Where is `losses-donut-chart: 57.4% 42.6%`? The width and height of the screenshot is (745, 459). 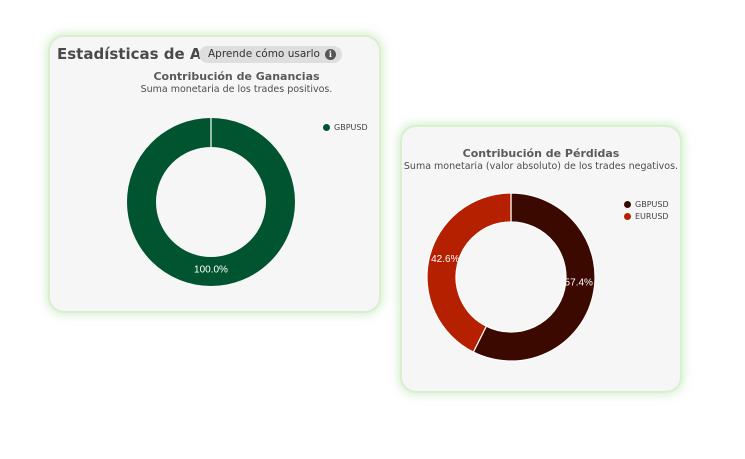 losses-donut-chart: 57.4% 42.6% is located at coordinates (511, 277).